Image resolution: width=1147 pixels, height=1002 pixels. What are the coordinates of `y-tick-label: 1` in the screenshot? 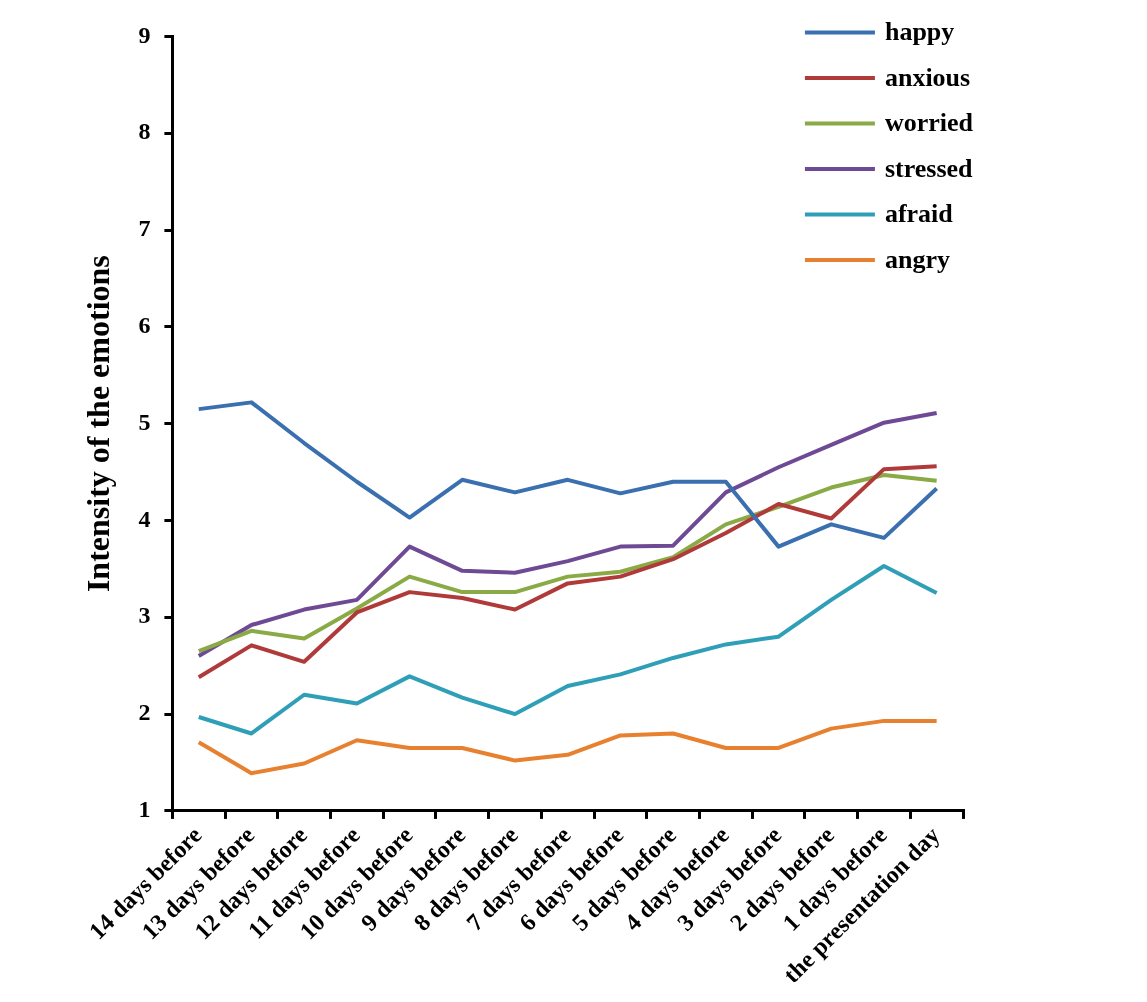 It's located at (144, 809).